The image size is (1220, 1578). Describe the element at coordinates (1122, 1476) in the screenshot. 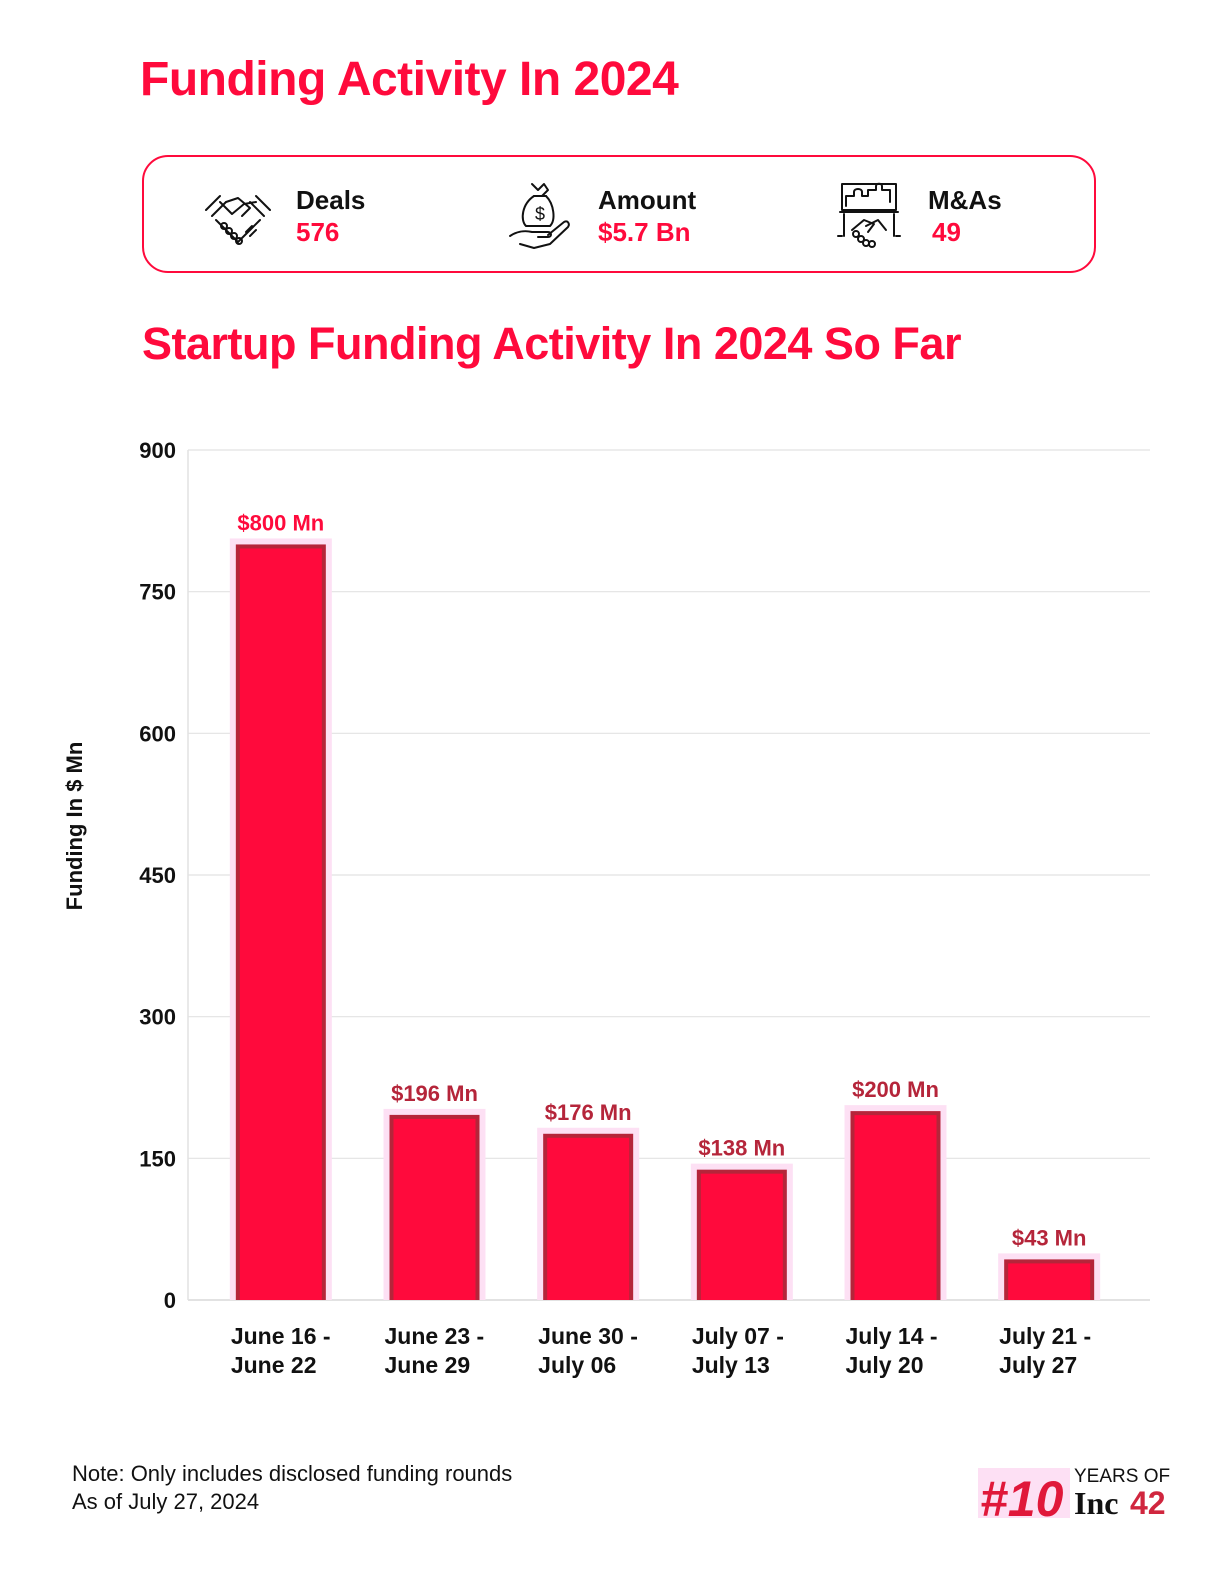

I see `logo-years-of: YEARS OF` at that location.